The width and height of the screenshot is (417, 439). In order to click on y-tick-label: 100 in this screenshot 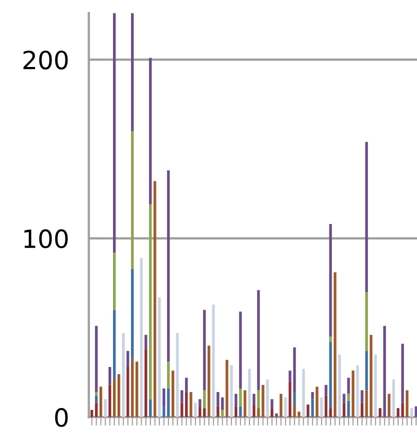, I will do `click(46, 238)`.